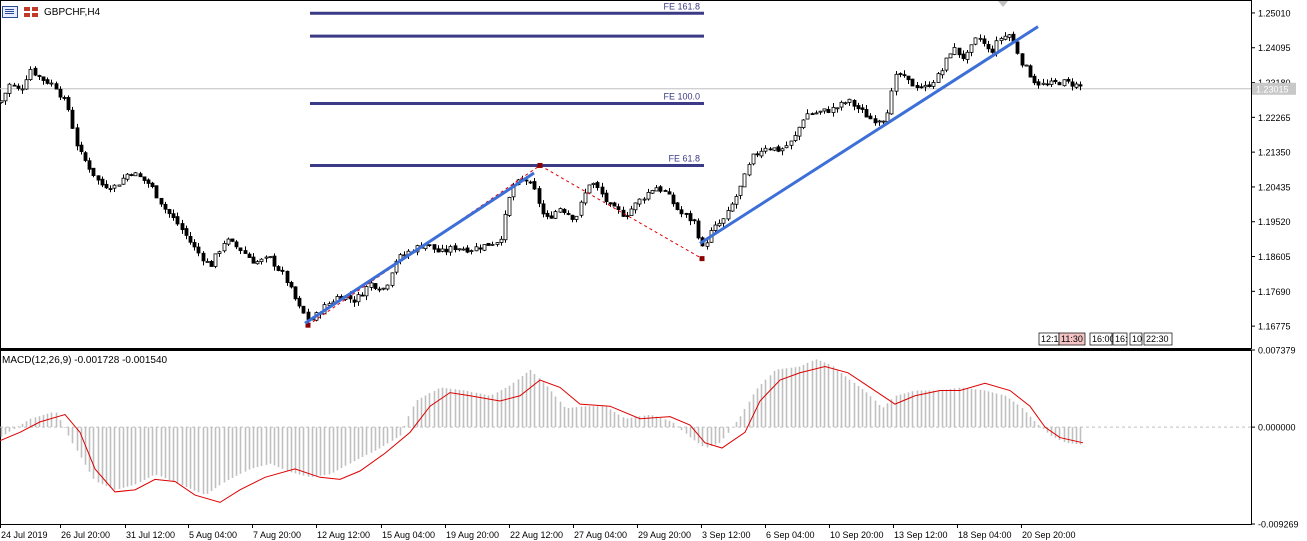  What do you see at coordinates (10, 12) in the screenshot?
I see `chart-window-icon` at bounding box center [10, 12].